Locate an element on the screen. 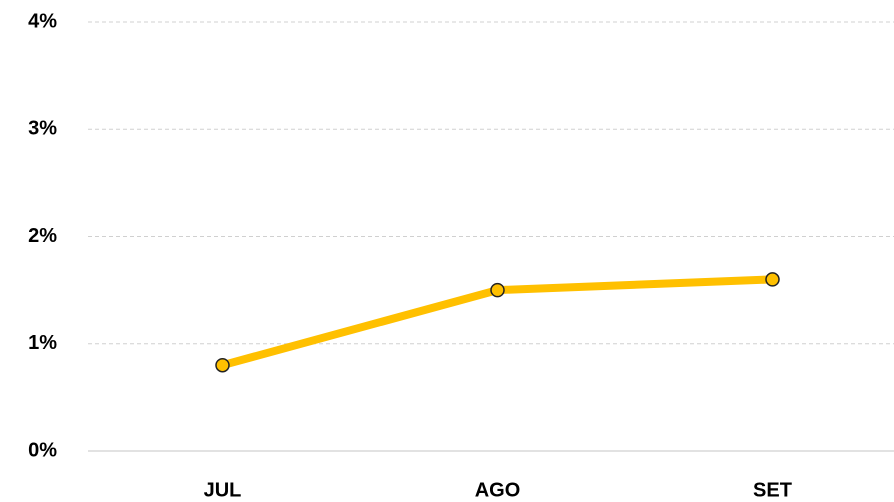 This screenshot has height=502, width=894. x-tick-label: SET is located at coordinates (772, 490).